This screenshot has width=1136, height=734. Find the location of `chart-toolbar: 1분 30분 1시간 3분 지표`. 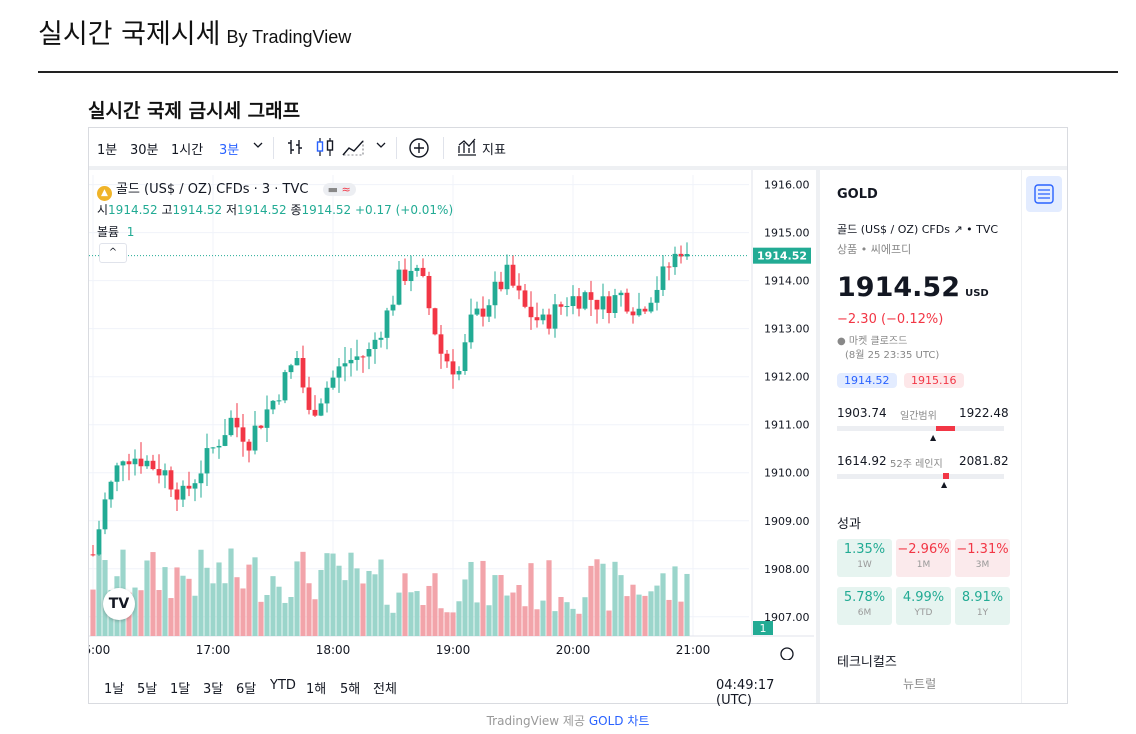

chart-toolbar: 1분 30분 1시간 3분 지표 is located at coordinates (578, 149).